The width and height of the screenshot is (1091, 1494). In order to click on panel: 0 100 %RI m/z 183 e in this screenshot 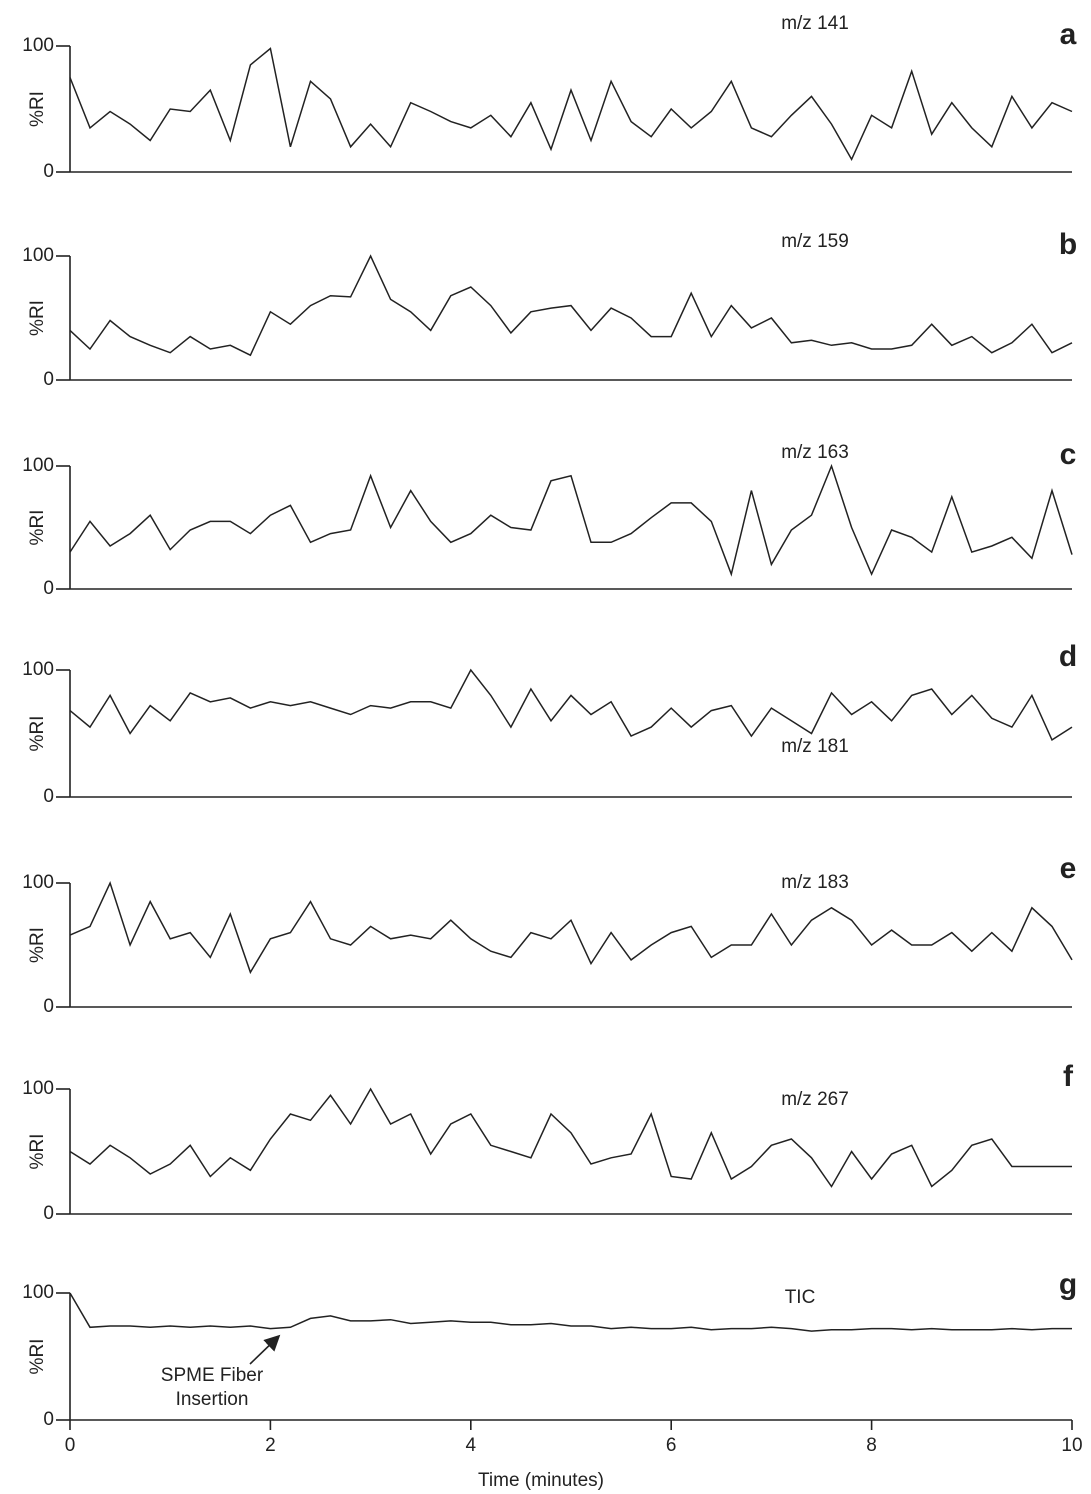, I will do `click(549, 934)`.